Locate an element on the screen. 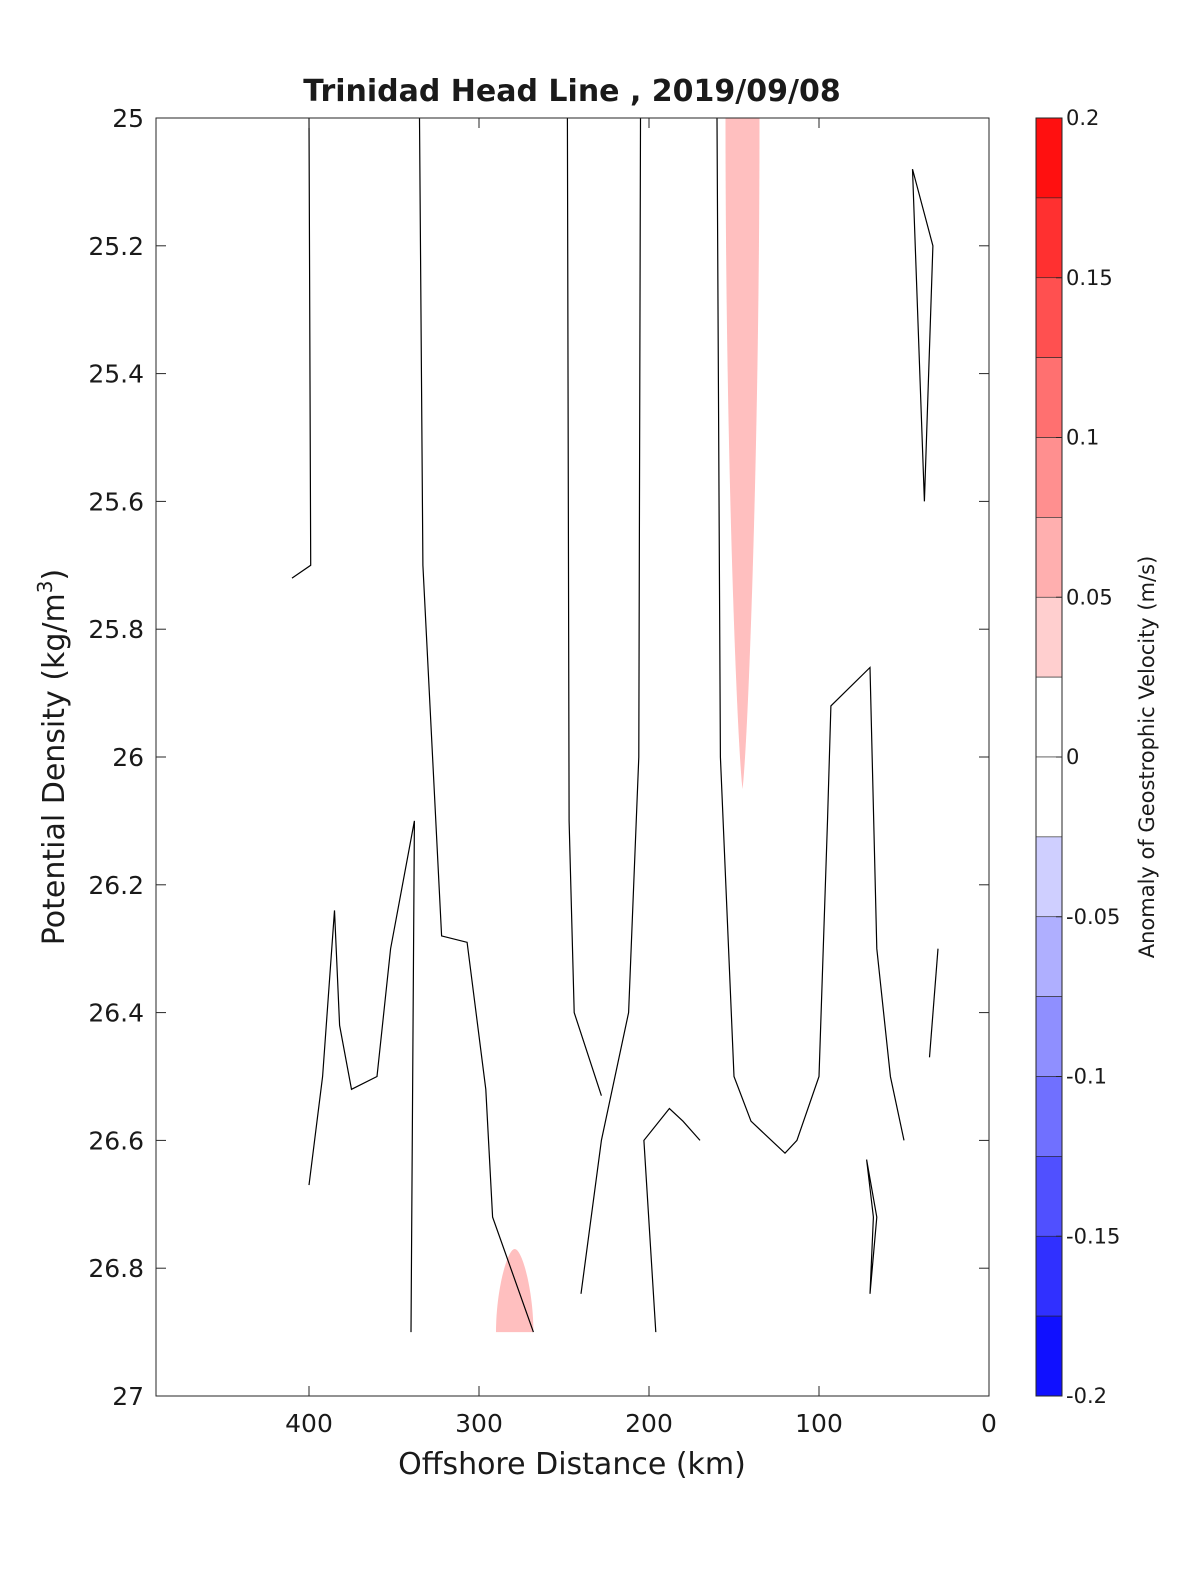 Image resolution: width=1200 pixels, height=1575 pixels. chart-title: Trinidad Head Line , 2019/09/08 is located at coordinates (571, 91).